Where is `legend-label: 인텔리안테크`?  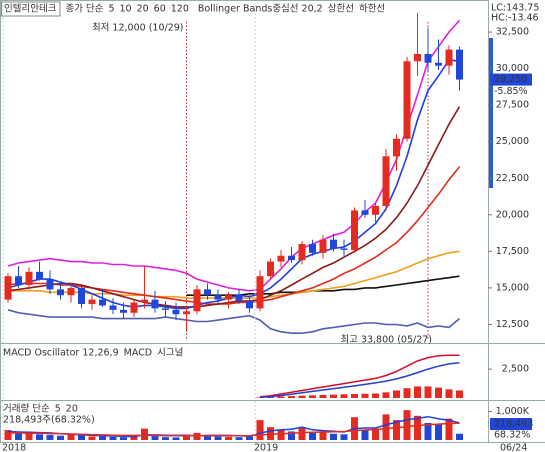 legend-label: 인텔리안테크 is located at coordinates (30, 9).